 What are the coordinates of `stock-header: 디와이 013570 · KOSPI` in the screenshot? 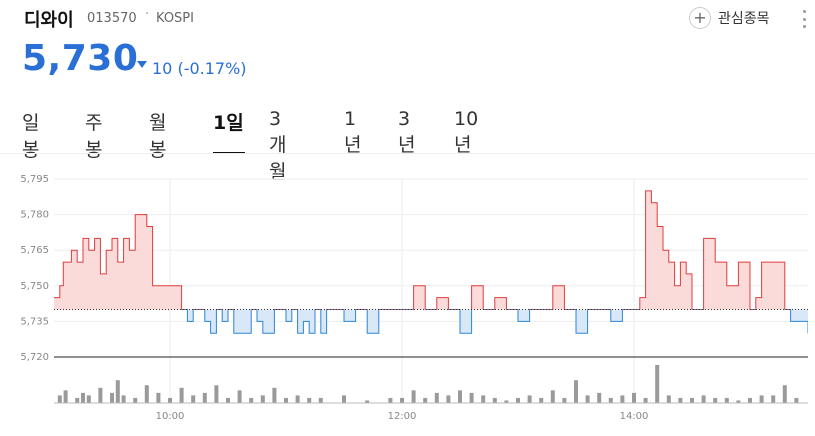 It's located at (419, 20).